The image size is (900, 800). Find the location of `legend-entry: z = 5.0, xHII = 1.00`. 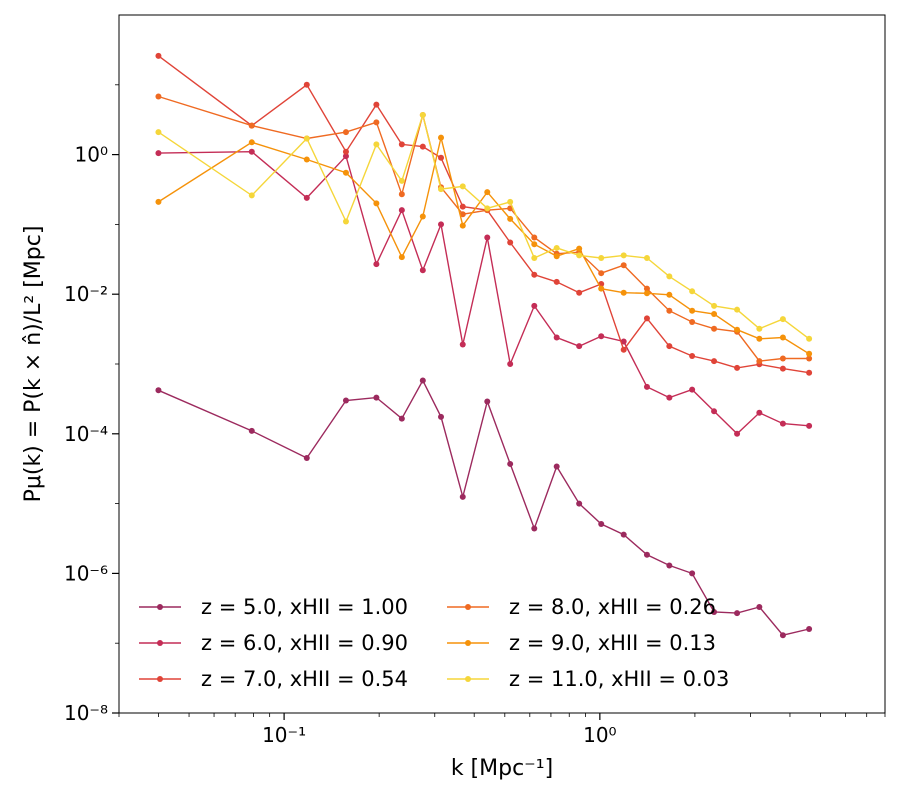

legend-entry: z = 5.0, xHII = 1.00 is located at coordinates (273, 607).